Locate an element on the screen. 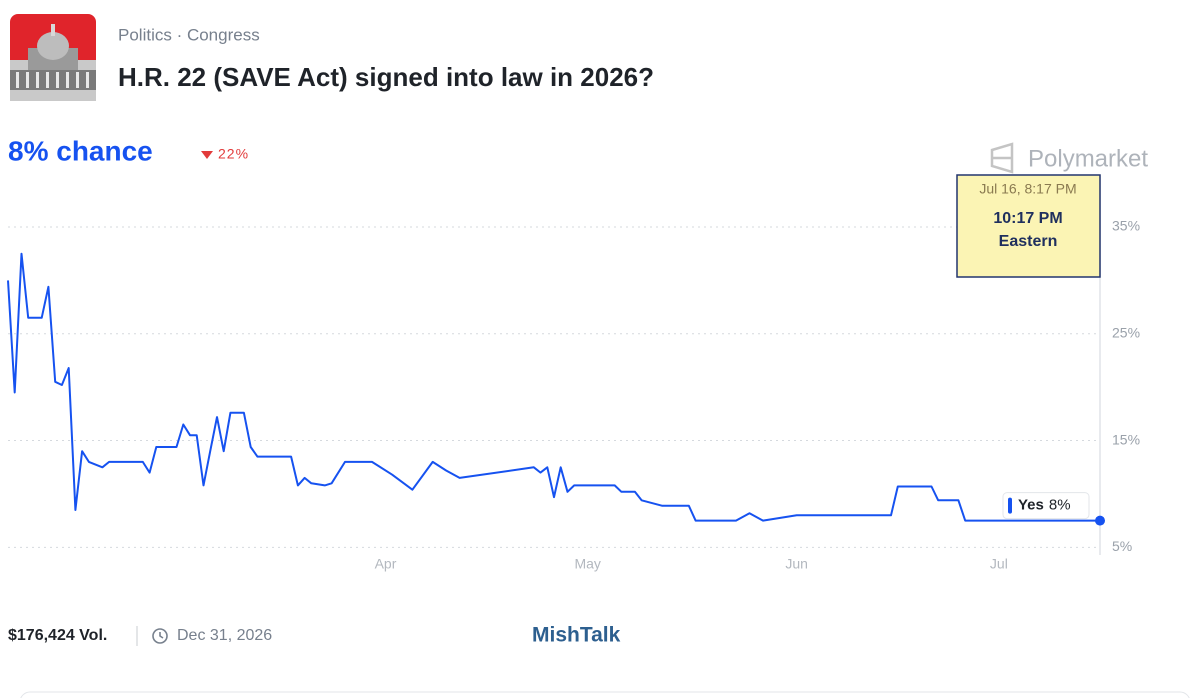  end-label: Yes 8% is located at coordinates (1046, 506).